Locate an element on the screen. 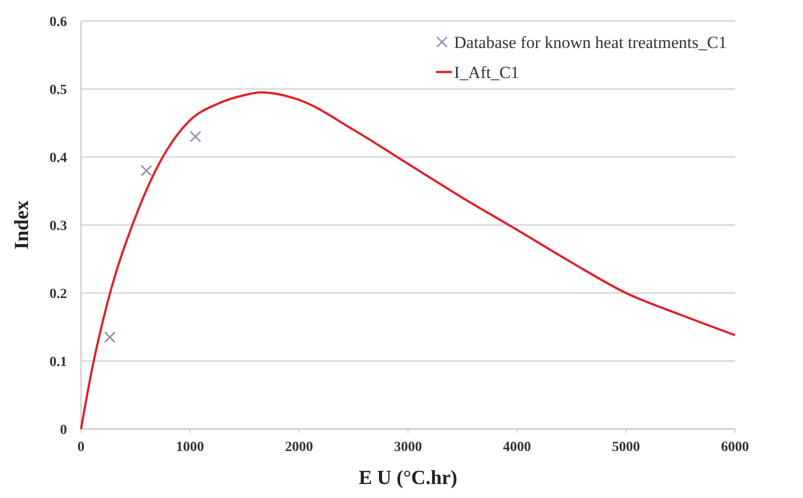 This screenshot has height=498, width=803. x-tick-label: 2000 is located at coordinates (299, 447).